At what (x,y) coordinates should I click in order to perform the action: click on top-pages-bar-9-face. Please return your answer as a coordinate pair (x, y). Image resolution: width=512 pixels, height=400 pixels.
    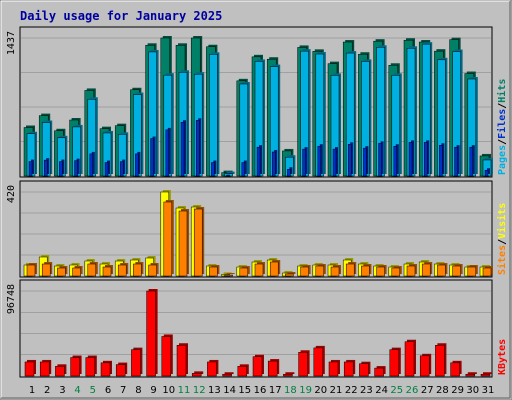
    Looking at the image, I should click on (152, 157).